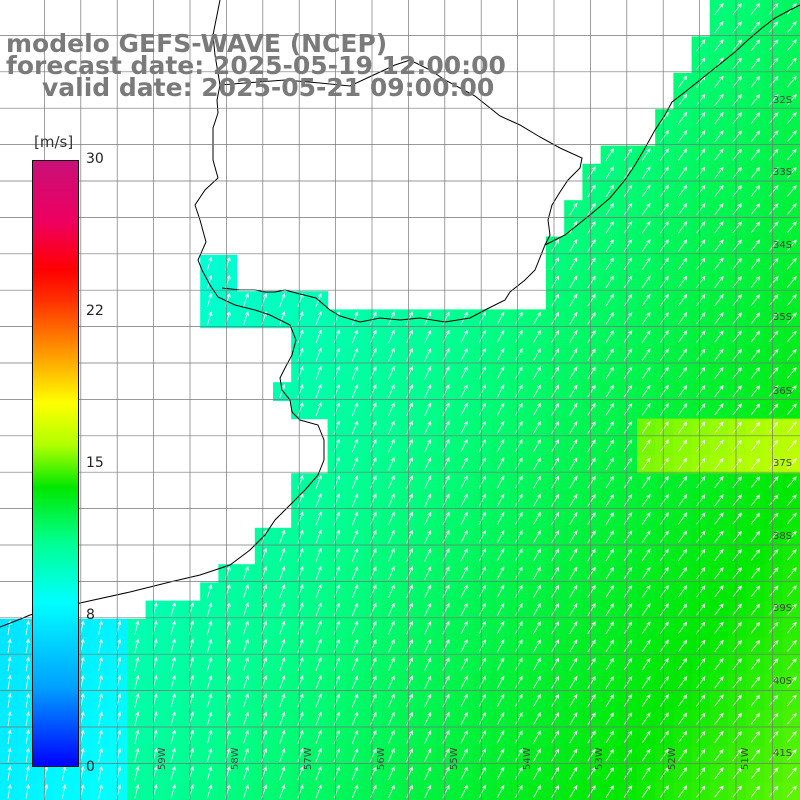 The height and width of the screenshot is (800, 800). What do you see at coordinates (90, 615) in the screenshot?
I see `colorbar-tick-8: 8` at bounding box center [90, 615].